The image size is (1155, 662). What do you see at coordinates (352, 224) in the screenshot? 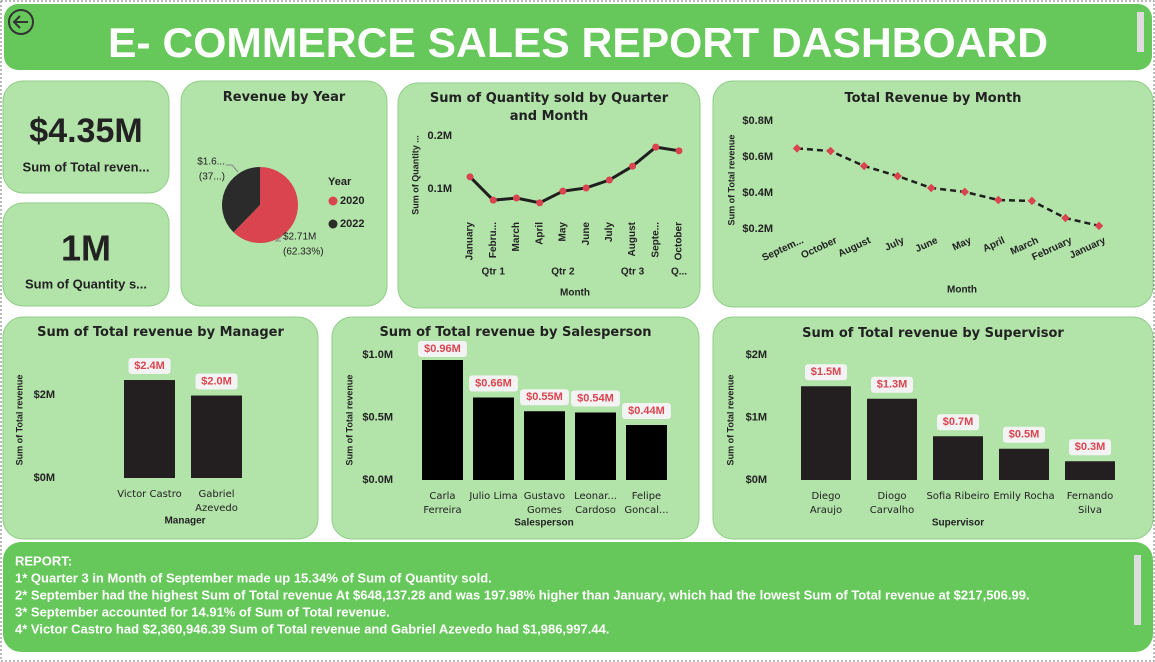
I see `legend-label: 2022` at bounding box center [352, 224].